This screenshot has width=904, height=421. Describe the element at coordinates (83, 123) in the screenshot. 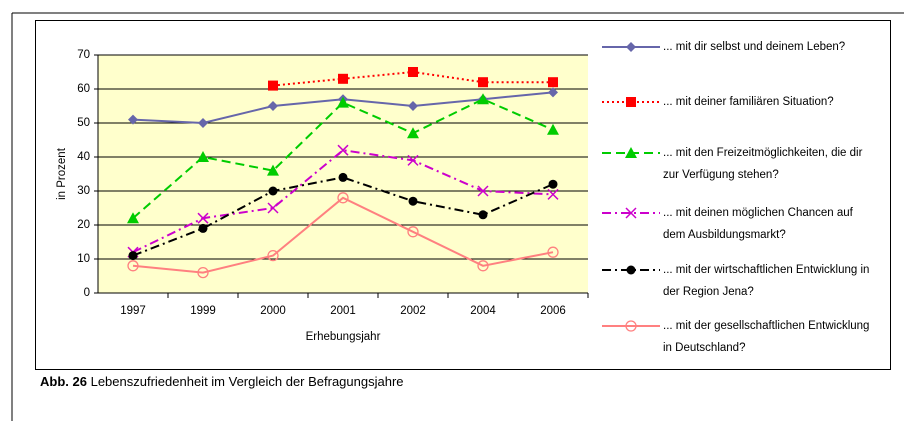

I see `y-tick-label: 50` at that location.